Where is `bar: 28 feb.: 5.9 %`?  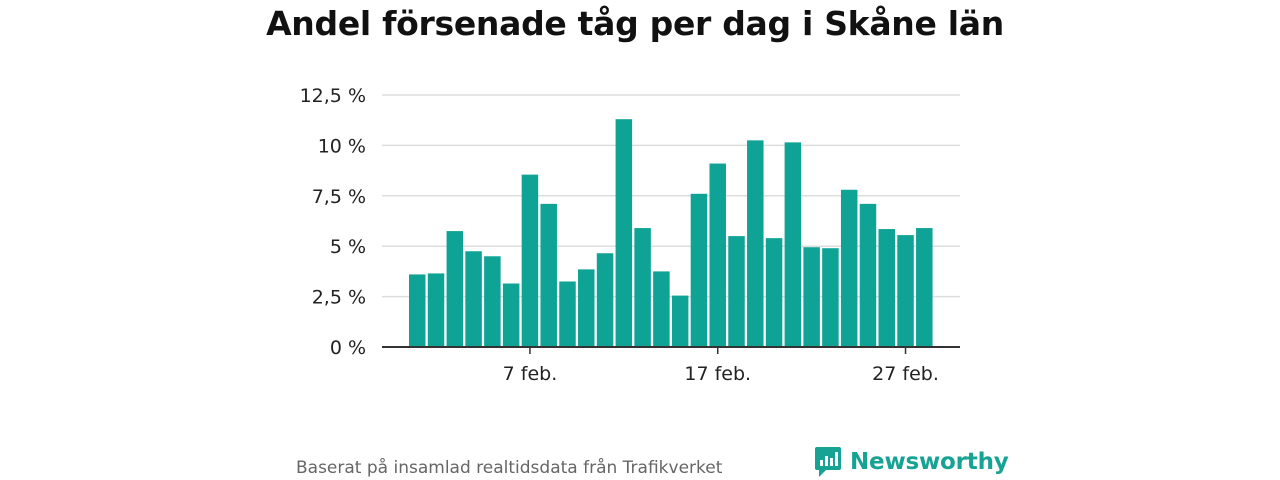
bar: 28 feb.: 5.9 % is located at coordinates (924, 287).